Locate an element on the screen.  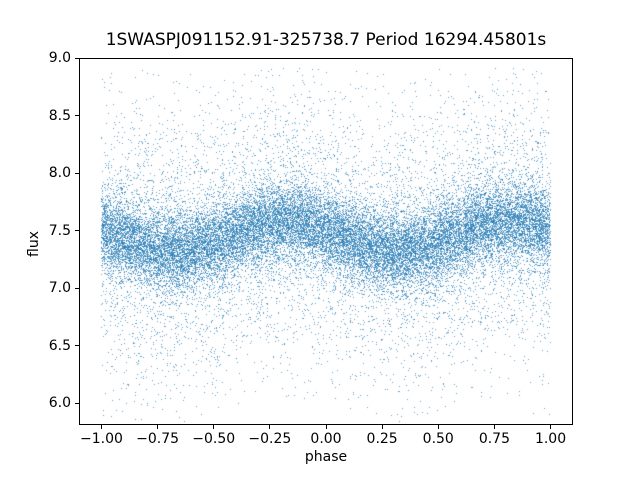
x-tick-label: 0.50 is located at coordinates (438, 439).